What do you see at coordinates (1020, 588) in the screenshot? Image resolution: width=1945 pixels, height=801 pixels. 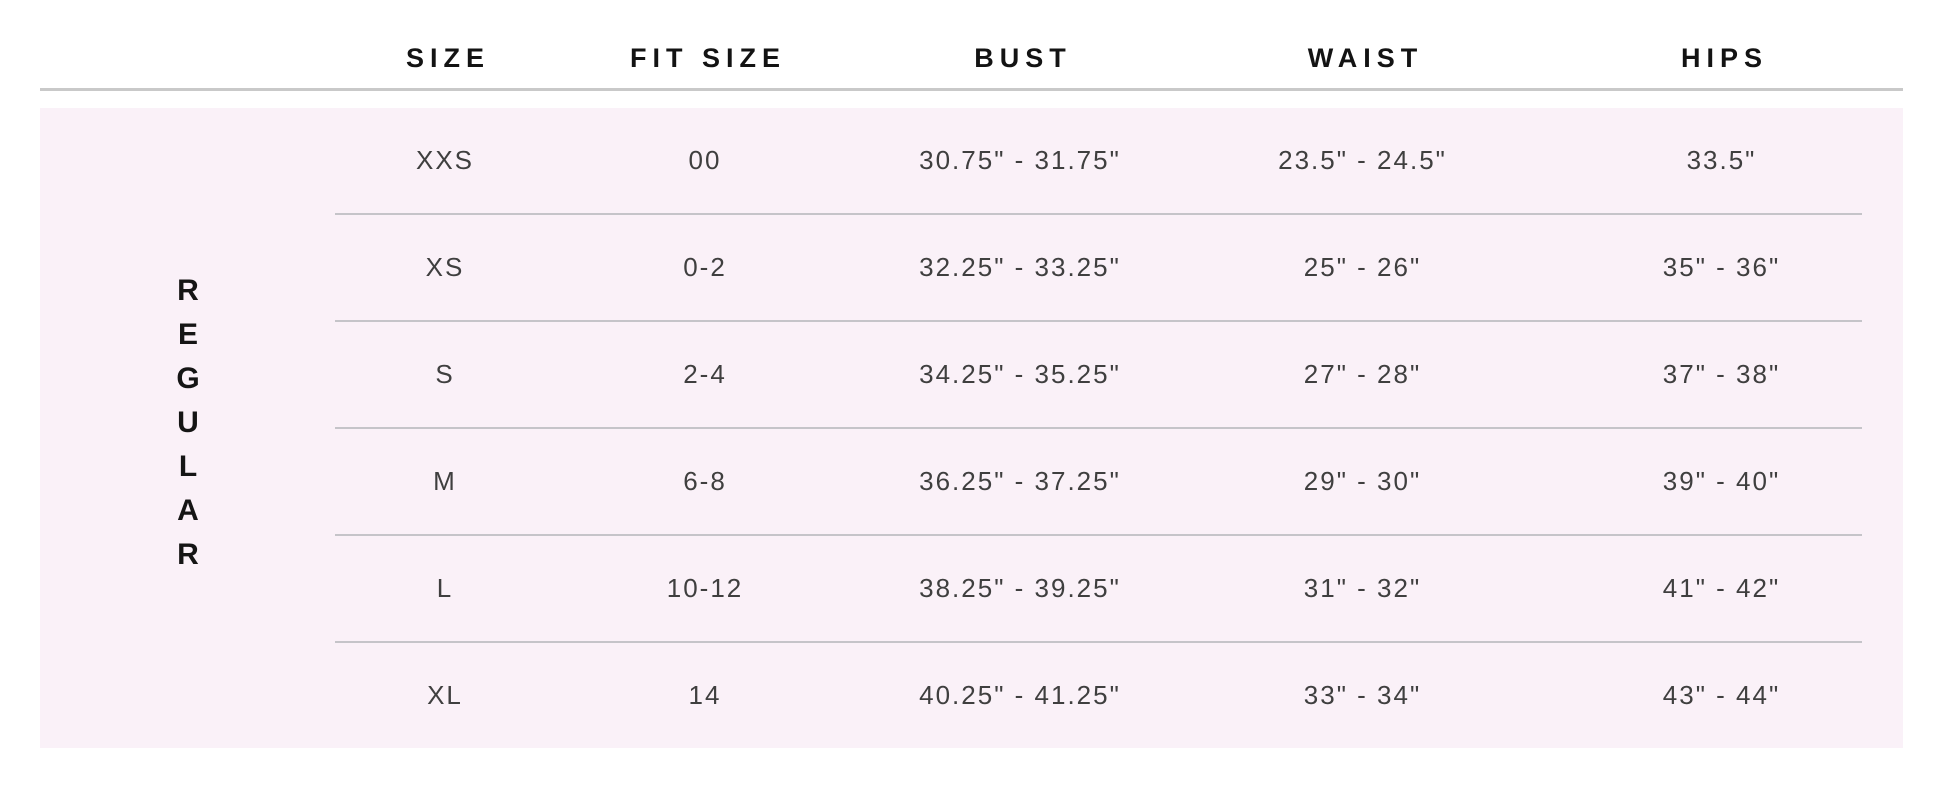 I see `cell-bust: 38.25" - 39.25"` at bounding box center [1020, 588].